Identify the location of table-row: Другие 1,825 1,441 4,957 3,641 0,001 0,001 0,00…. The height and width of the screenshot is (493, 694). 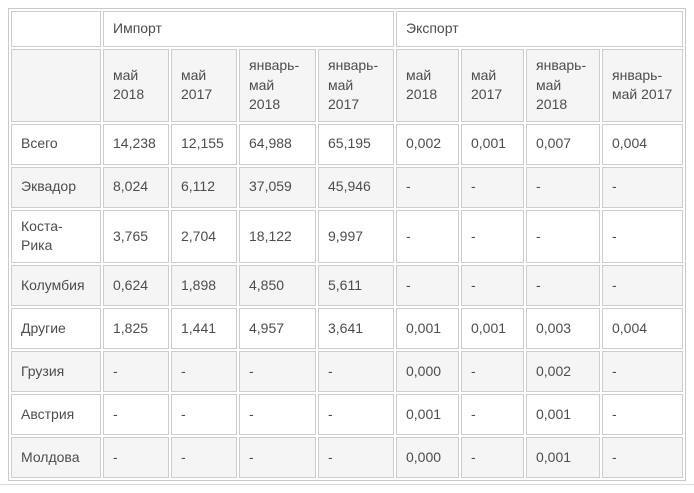
(347, 328).